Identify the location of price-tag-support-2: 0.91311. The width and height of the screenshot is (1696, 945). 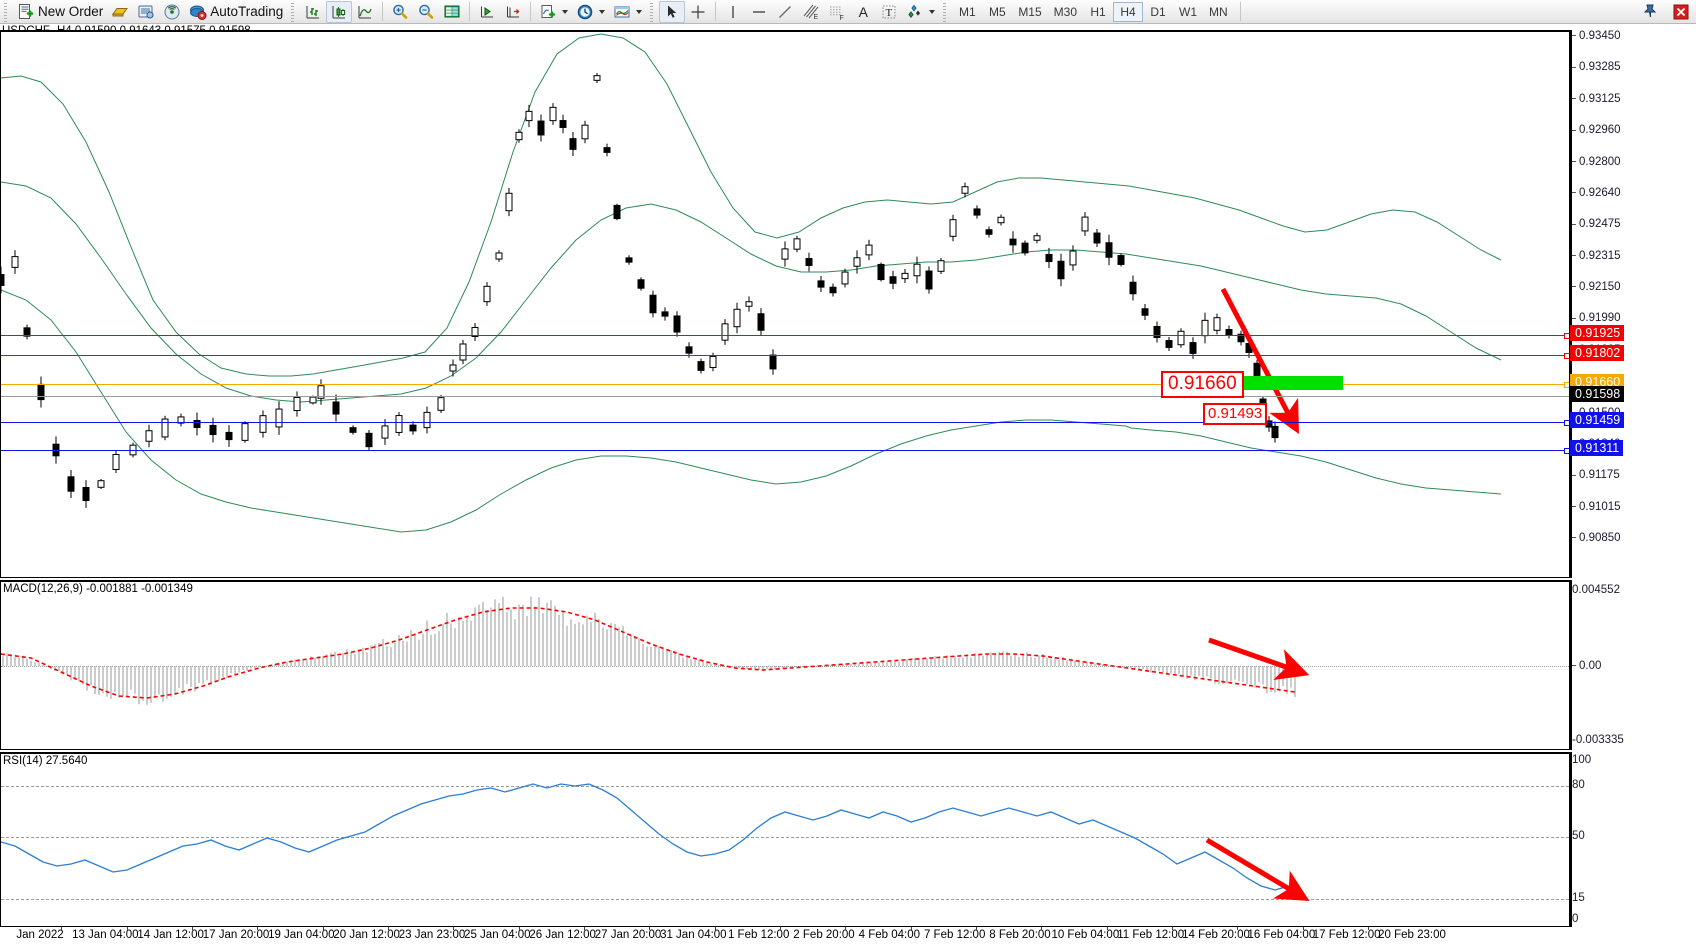
(1597, 448).